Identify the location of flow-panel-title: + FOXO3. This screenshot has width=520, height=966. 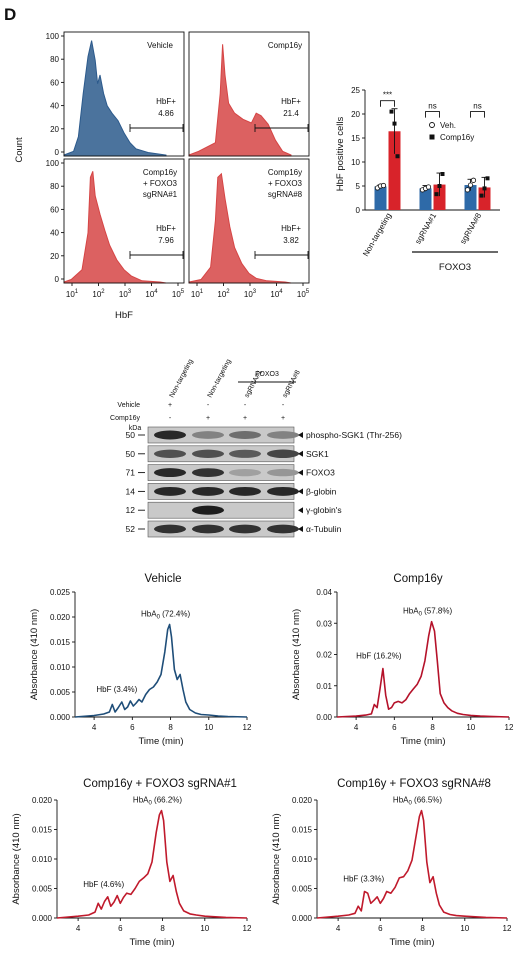
(285, 183).